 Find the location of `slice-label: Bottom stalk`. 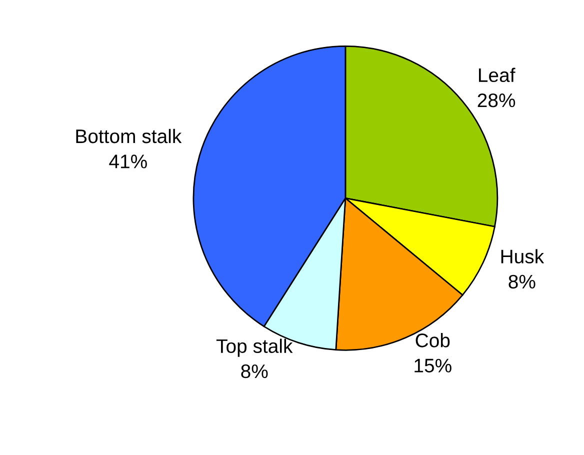

slice-label: Bottom stalk is located at coordinates (129, 136).